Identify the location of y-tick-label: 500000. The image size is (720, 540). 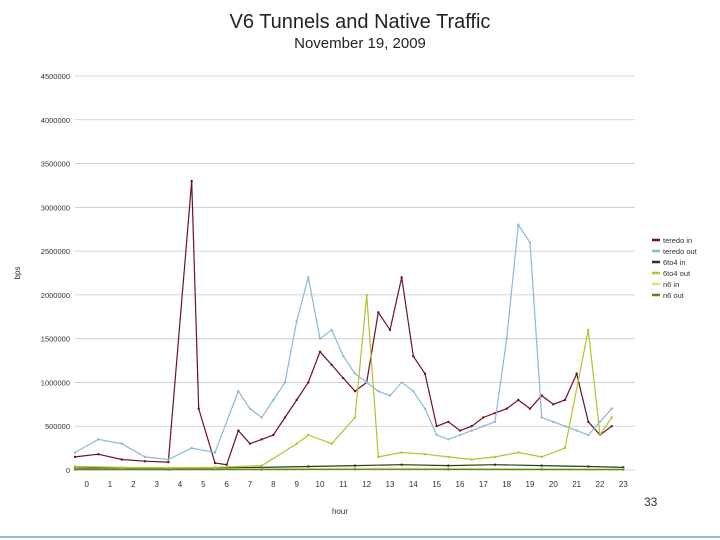
(57, 426).